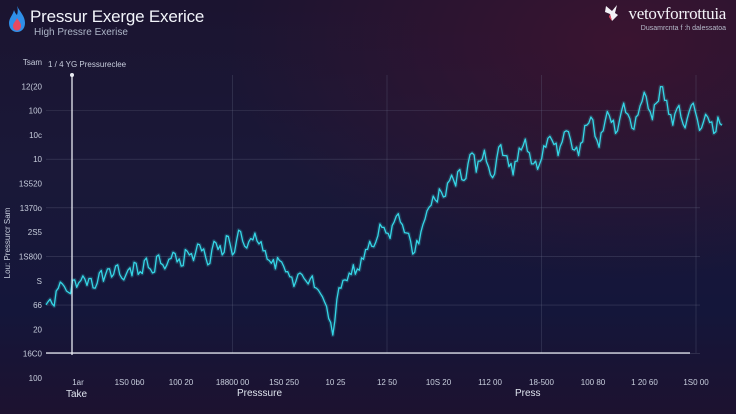  I want to click on x-tick-label: 12 50, so click(387, 382).